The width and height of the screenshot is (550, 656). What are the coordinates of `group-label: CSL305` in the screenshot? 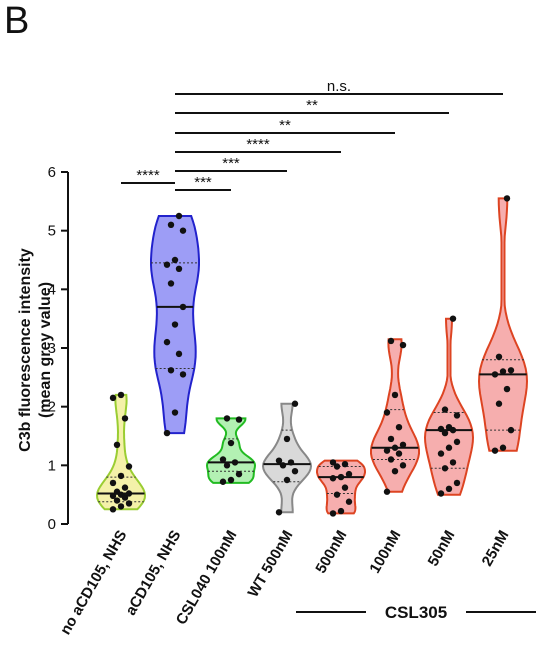 It's located at (416, 612).